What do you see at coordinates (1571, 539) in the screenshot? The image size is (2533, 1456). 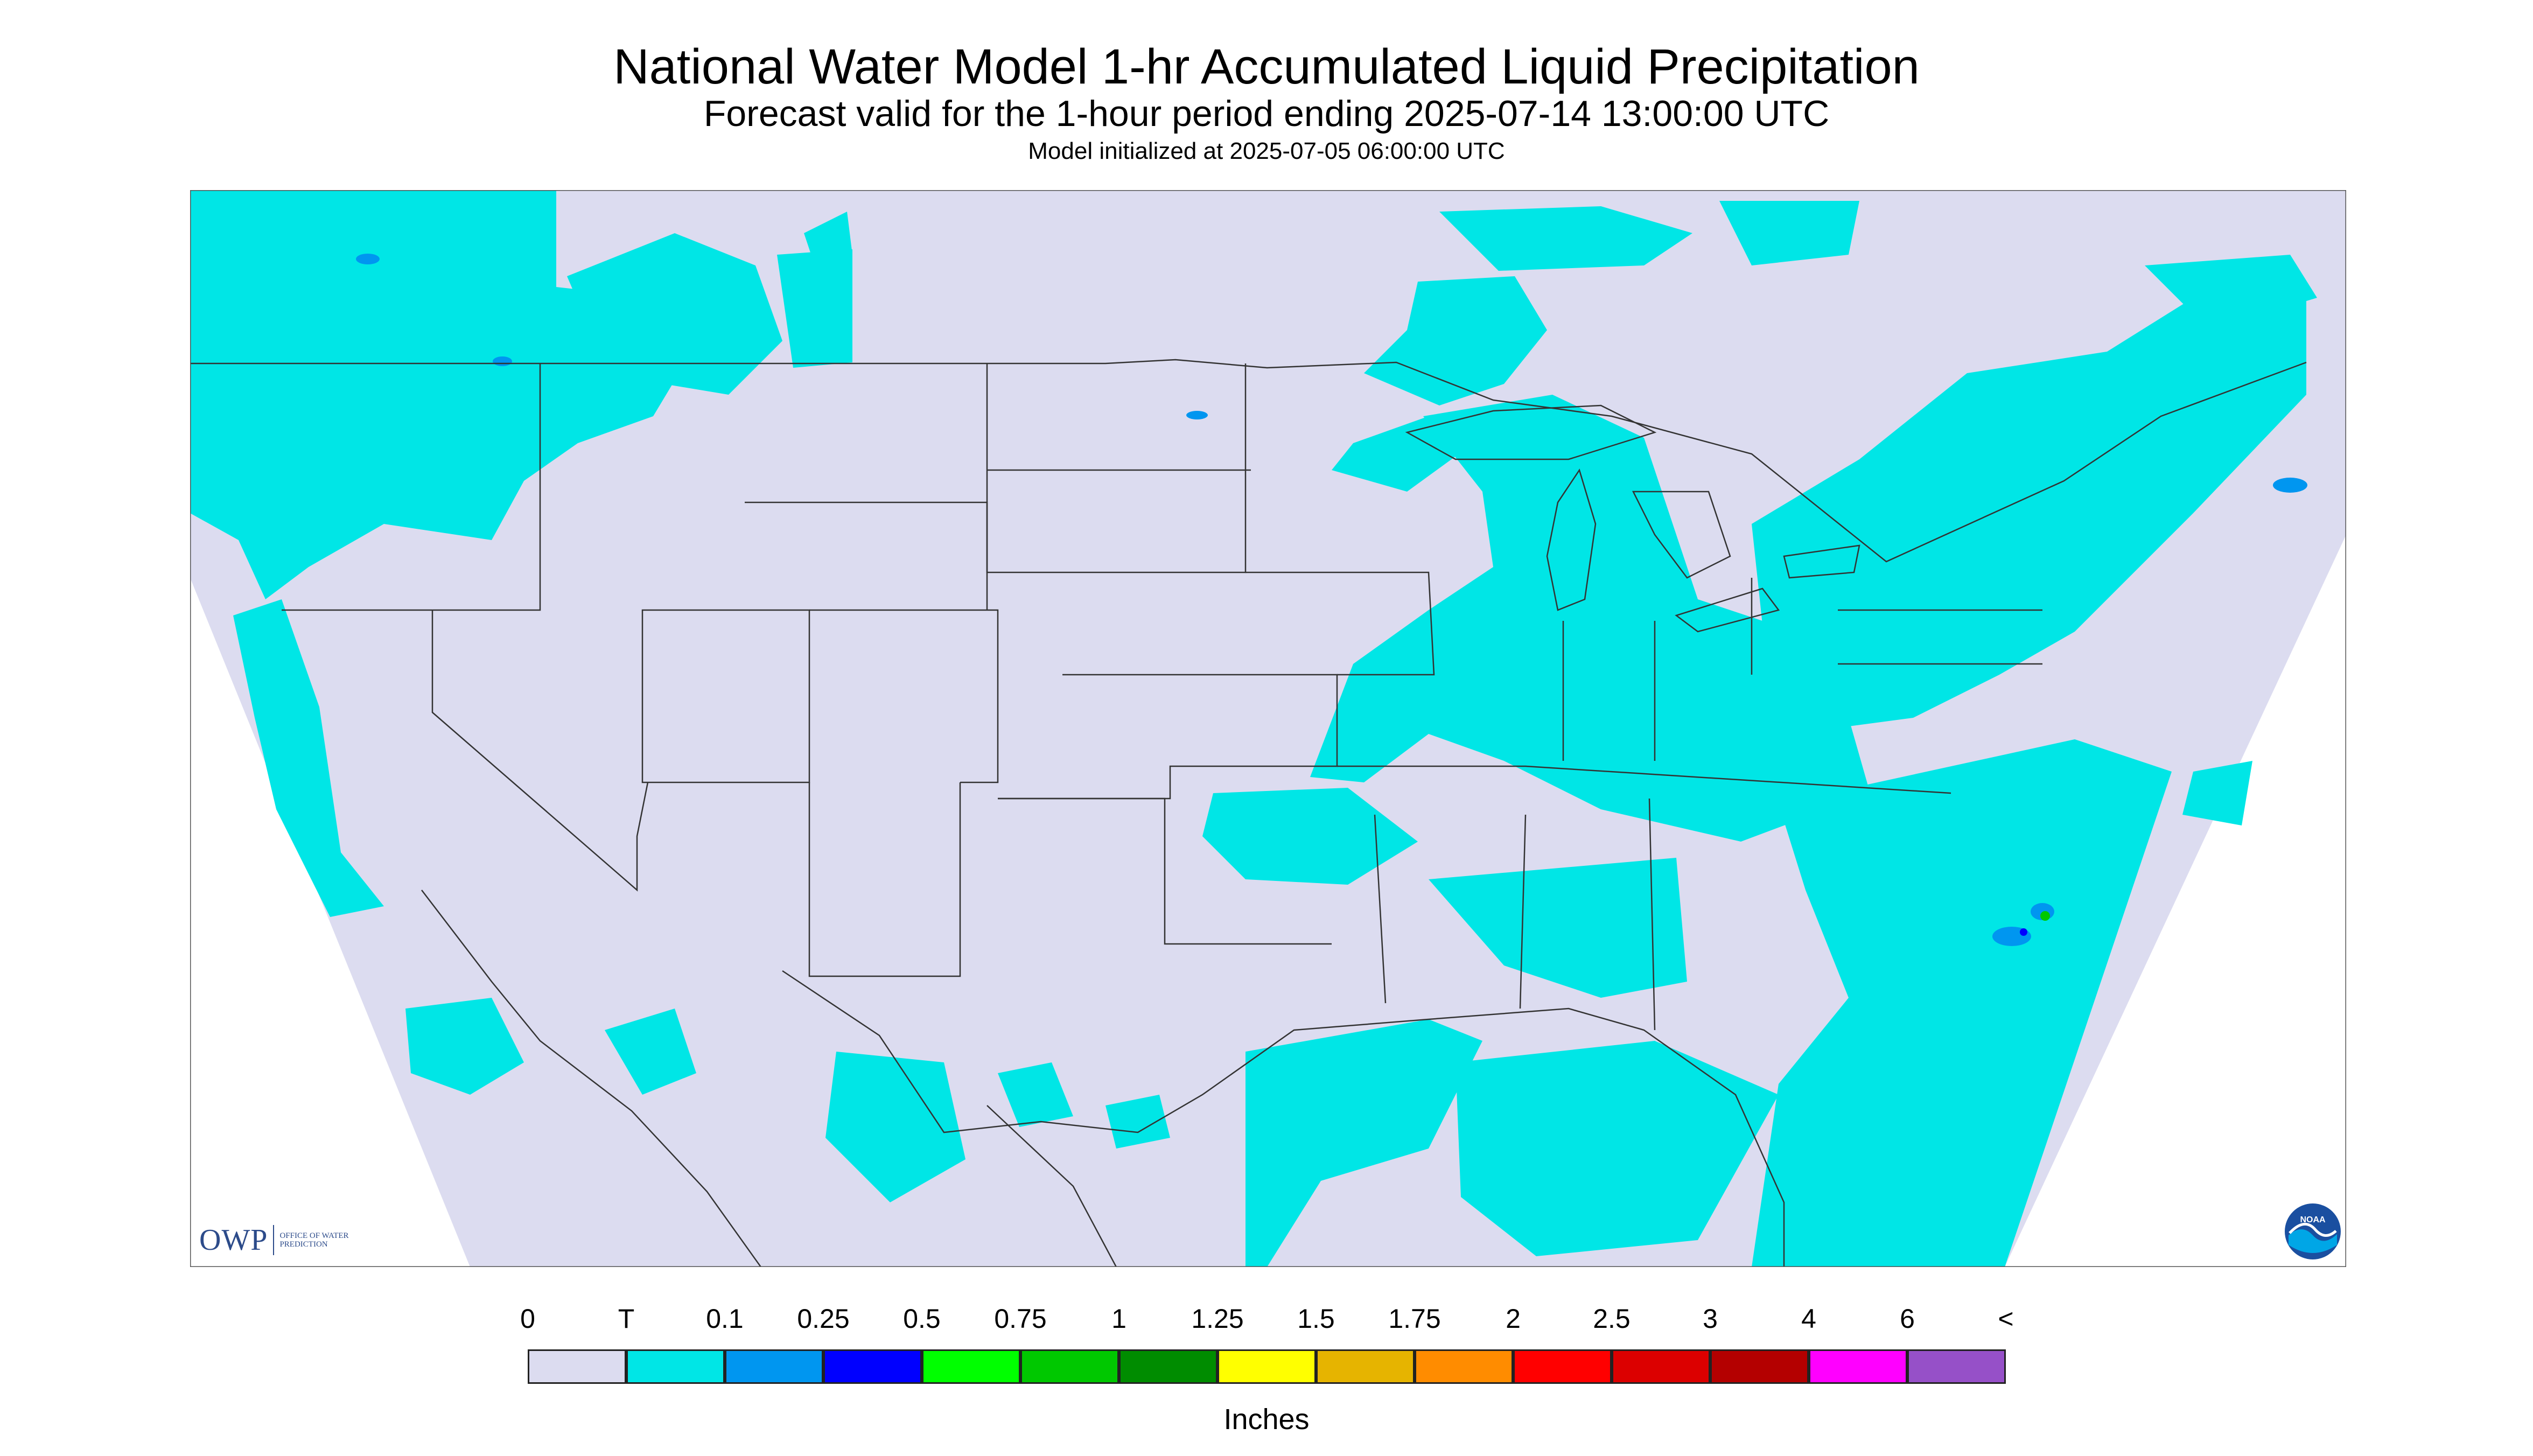 I see `great-lake-michigan` at bounding box center [1571, 539].